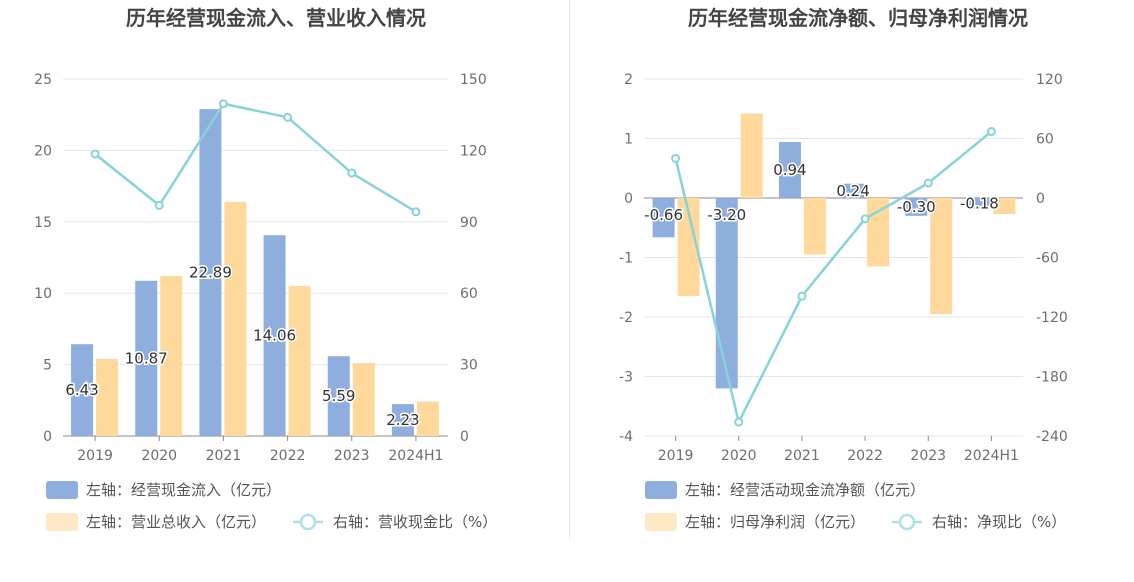  What do you see at coordinates (726, 215) in the screenshot?
I see `data-label: -3.20` at bounding box center [726, 215].